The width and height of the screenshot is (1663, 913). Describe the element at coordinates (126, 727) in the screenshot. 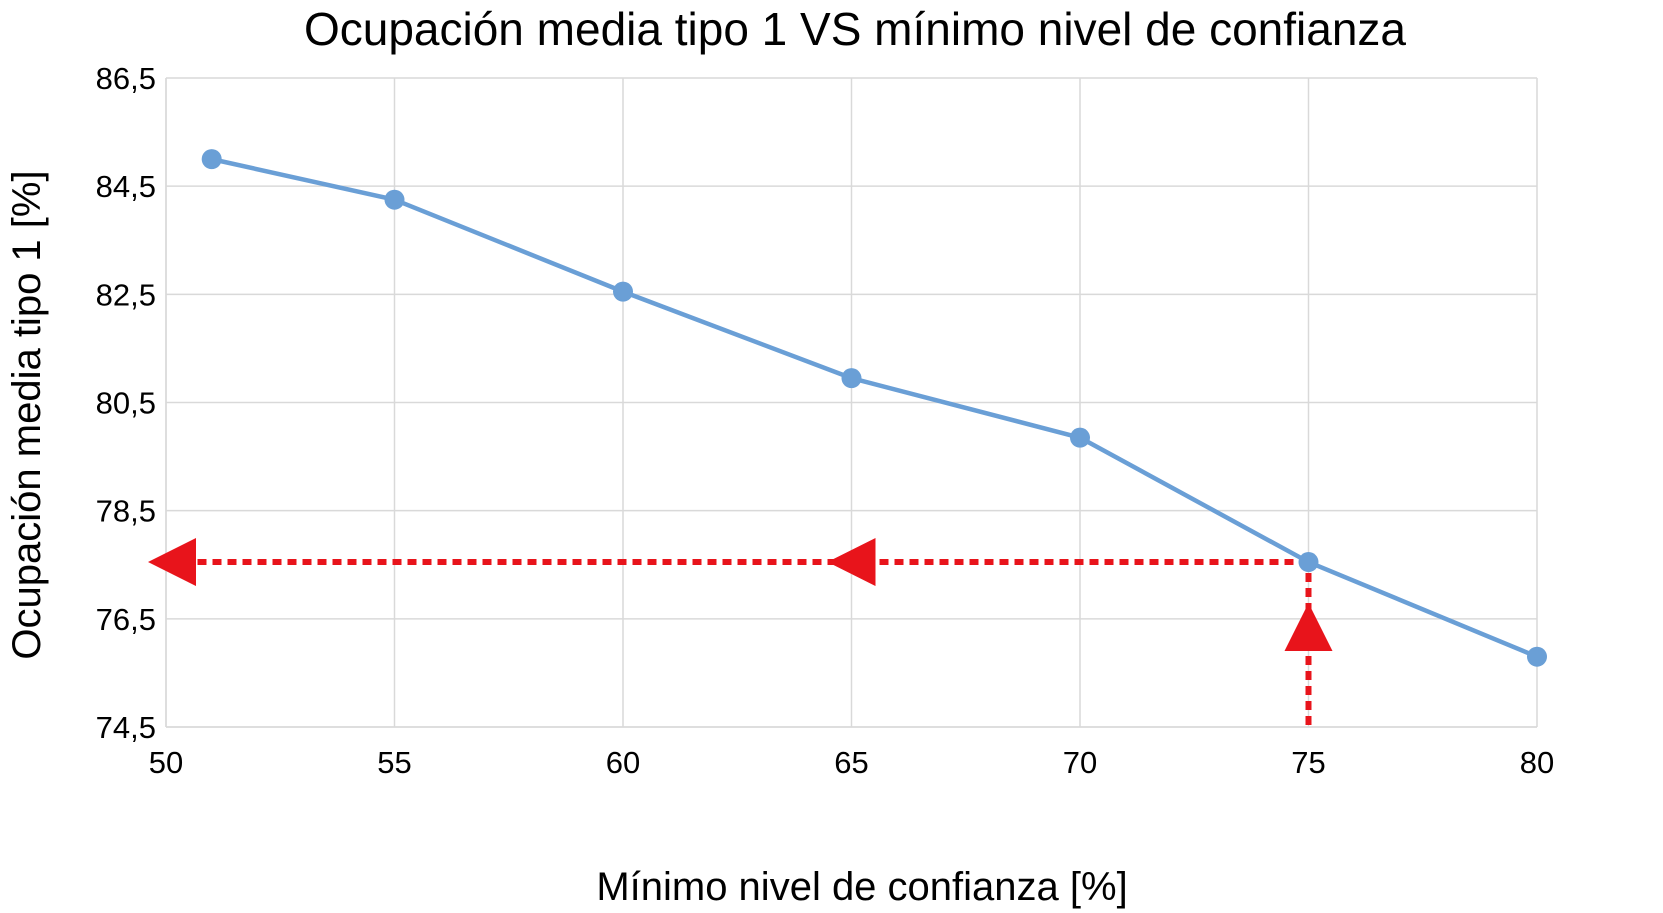

I see `y-tick-label: 74,5` at that location.